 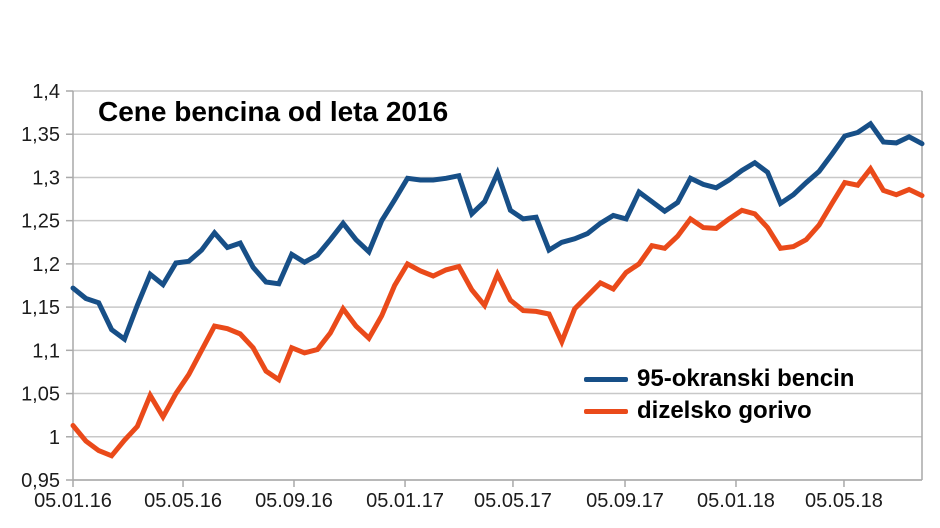 I want to click on y-tick-label: 1,3, so click(x=46, y=178).